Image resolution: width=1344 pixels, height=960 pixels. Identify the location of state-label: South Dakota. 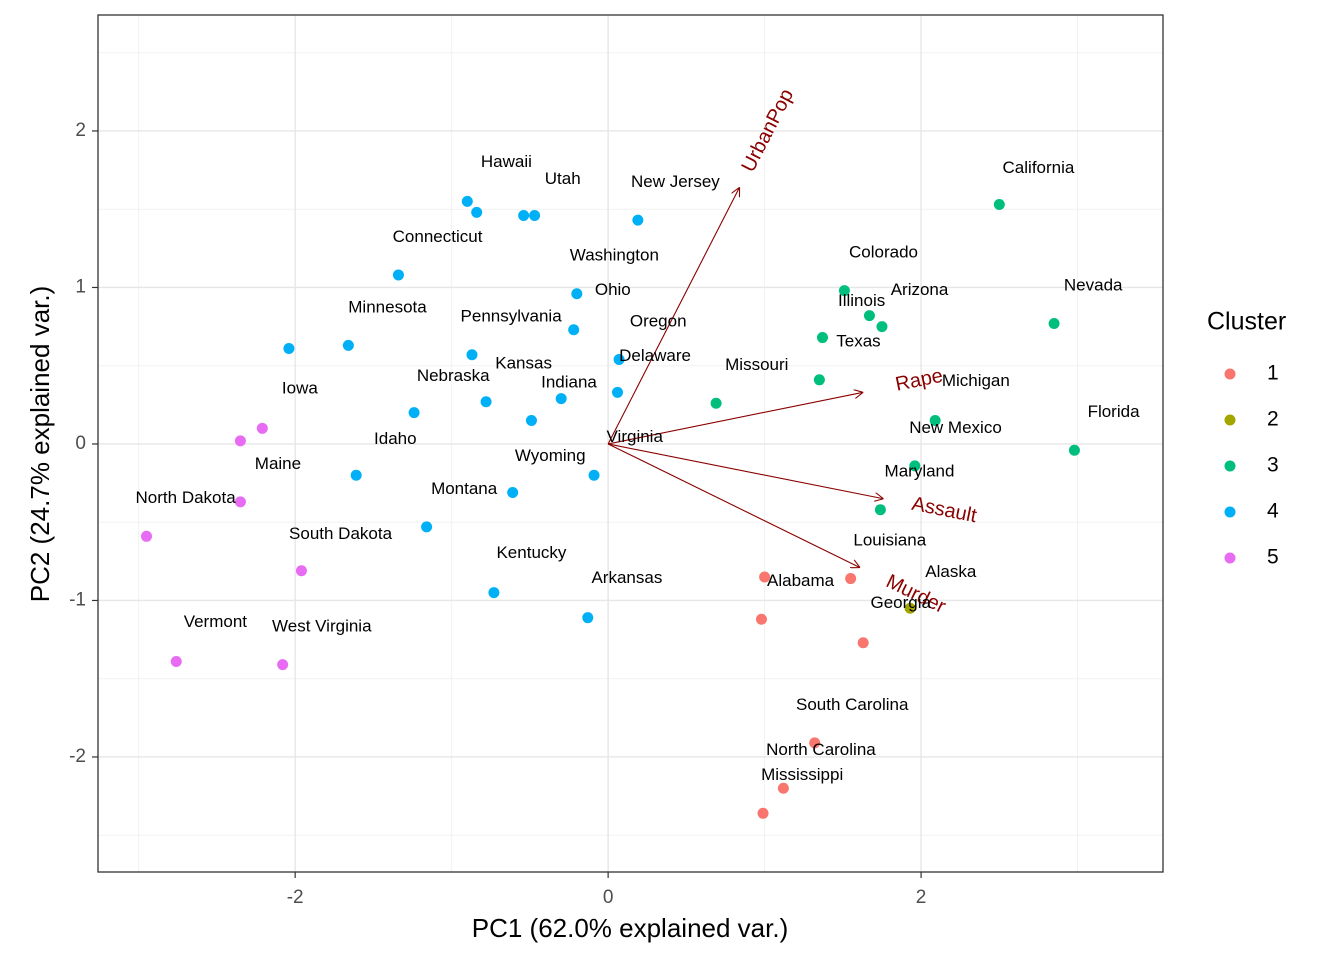
(341, 533).